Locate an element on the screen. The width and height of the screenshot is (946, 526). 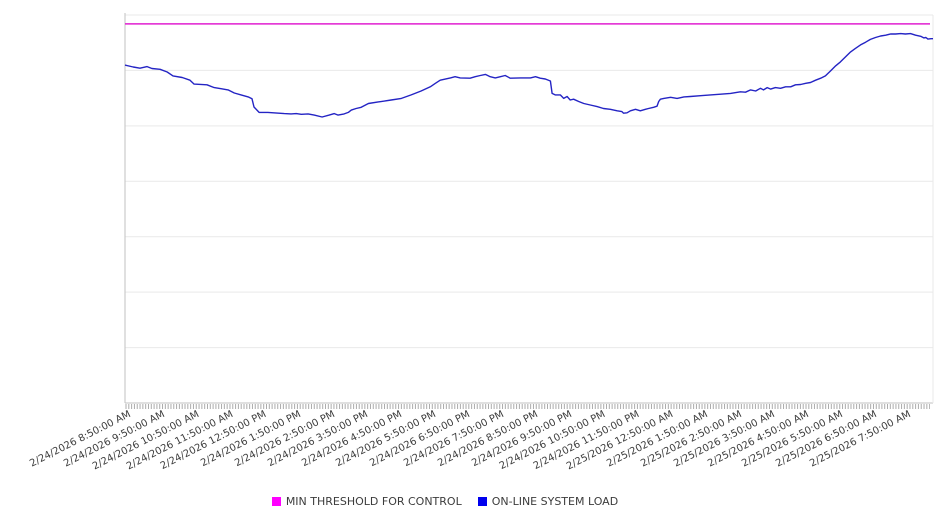
legend-label-system-load: ON-LINE SYSTEM LOAD is located at coordinates (555, 501).